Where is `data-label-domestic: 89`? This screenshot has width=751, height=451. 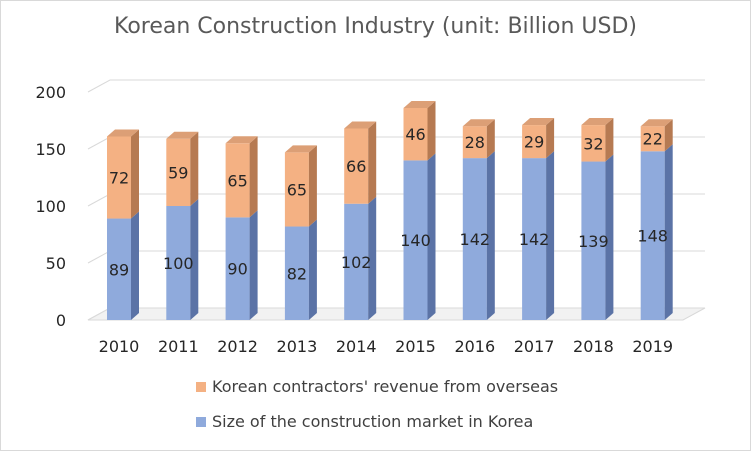 data-label-domestic: 89 is located at coordinates (119, 269).